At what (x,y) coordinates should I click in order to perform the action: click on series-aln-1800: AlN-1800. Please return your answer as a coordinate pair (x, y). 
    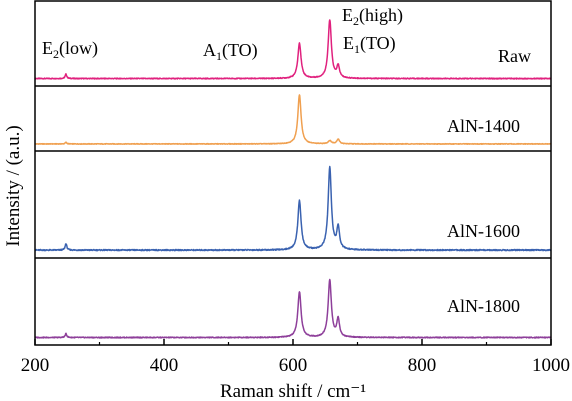
    Looking at the image, I should click on (293, 308).